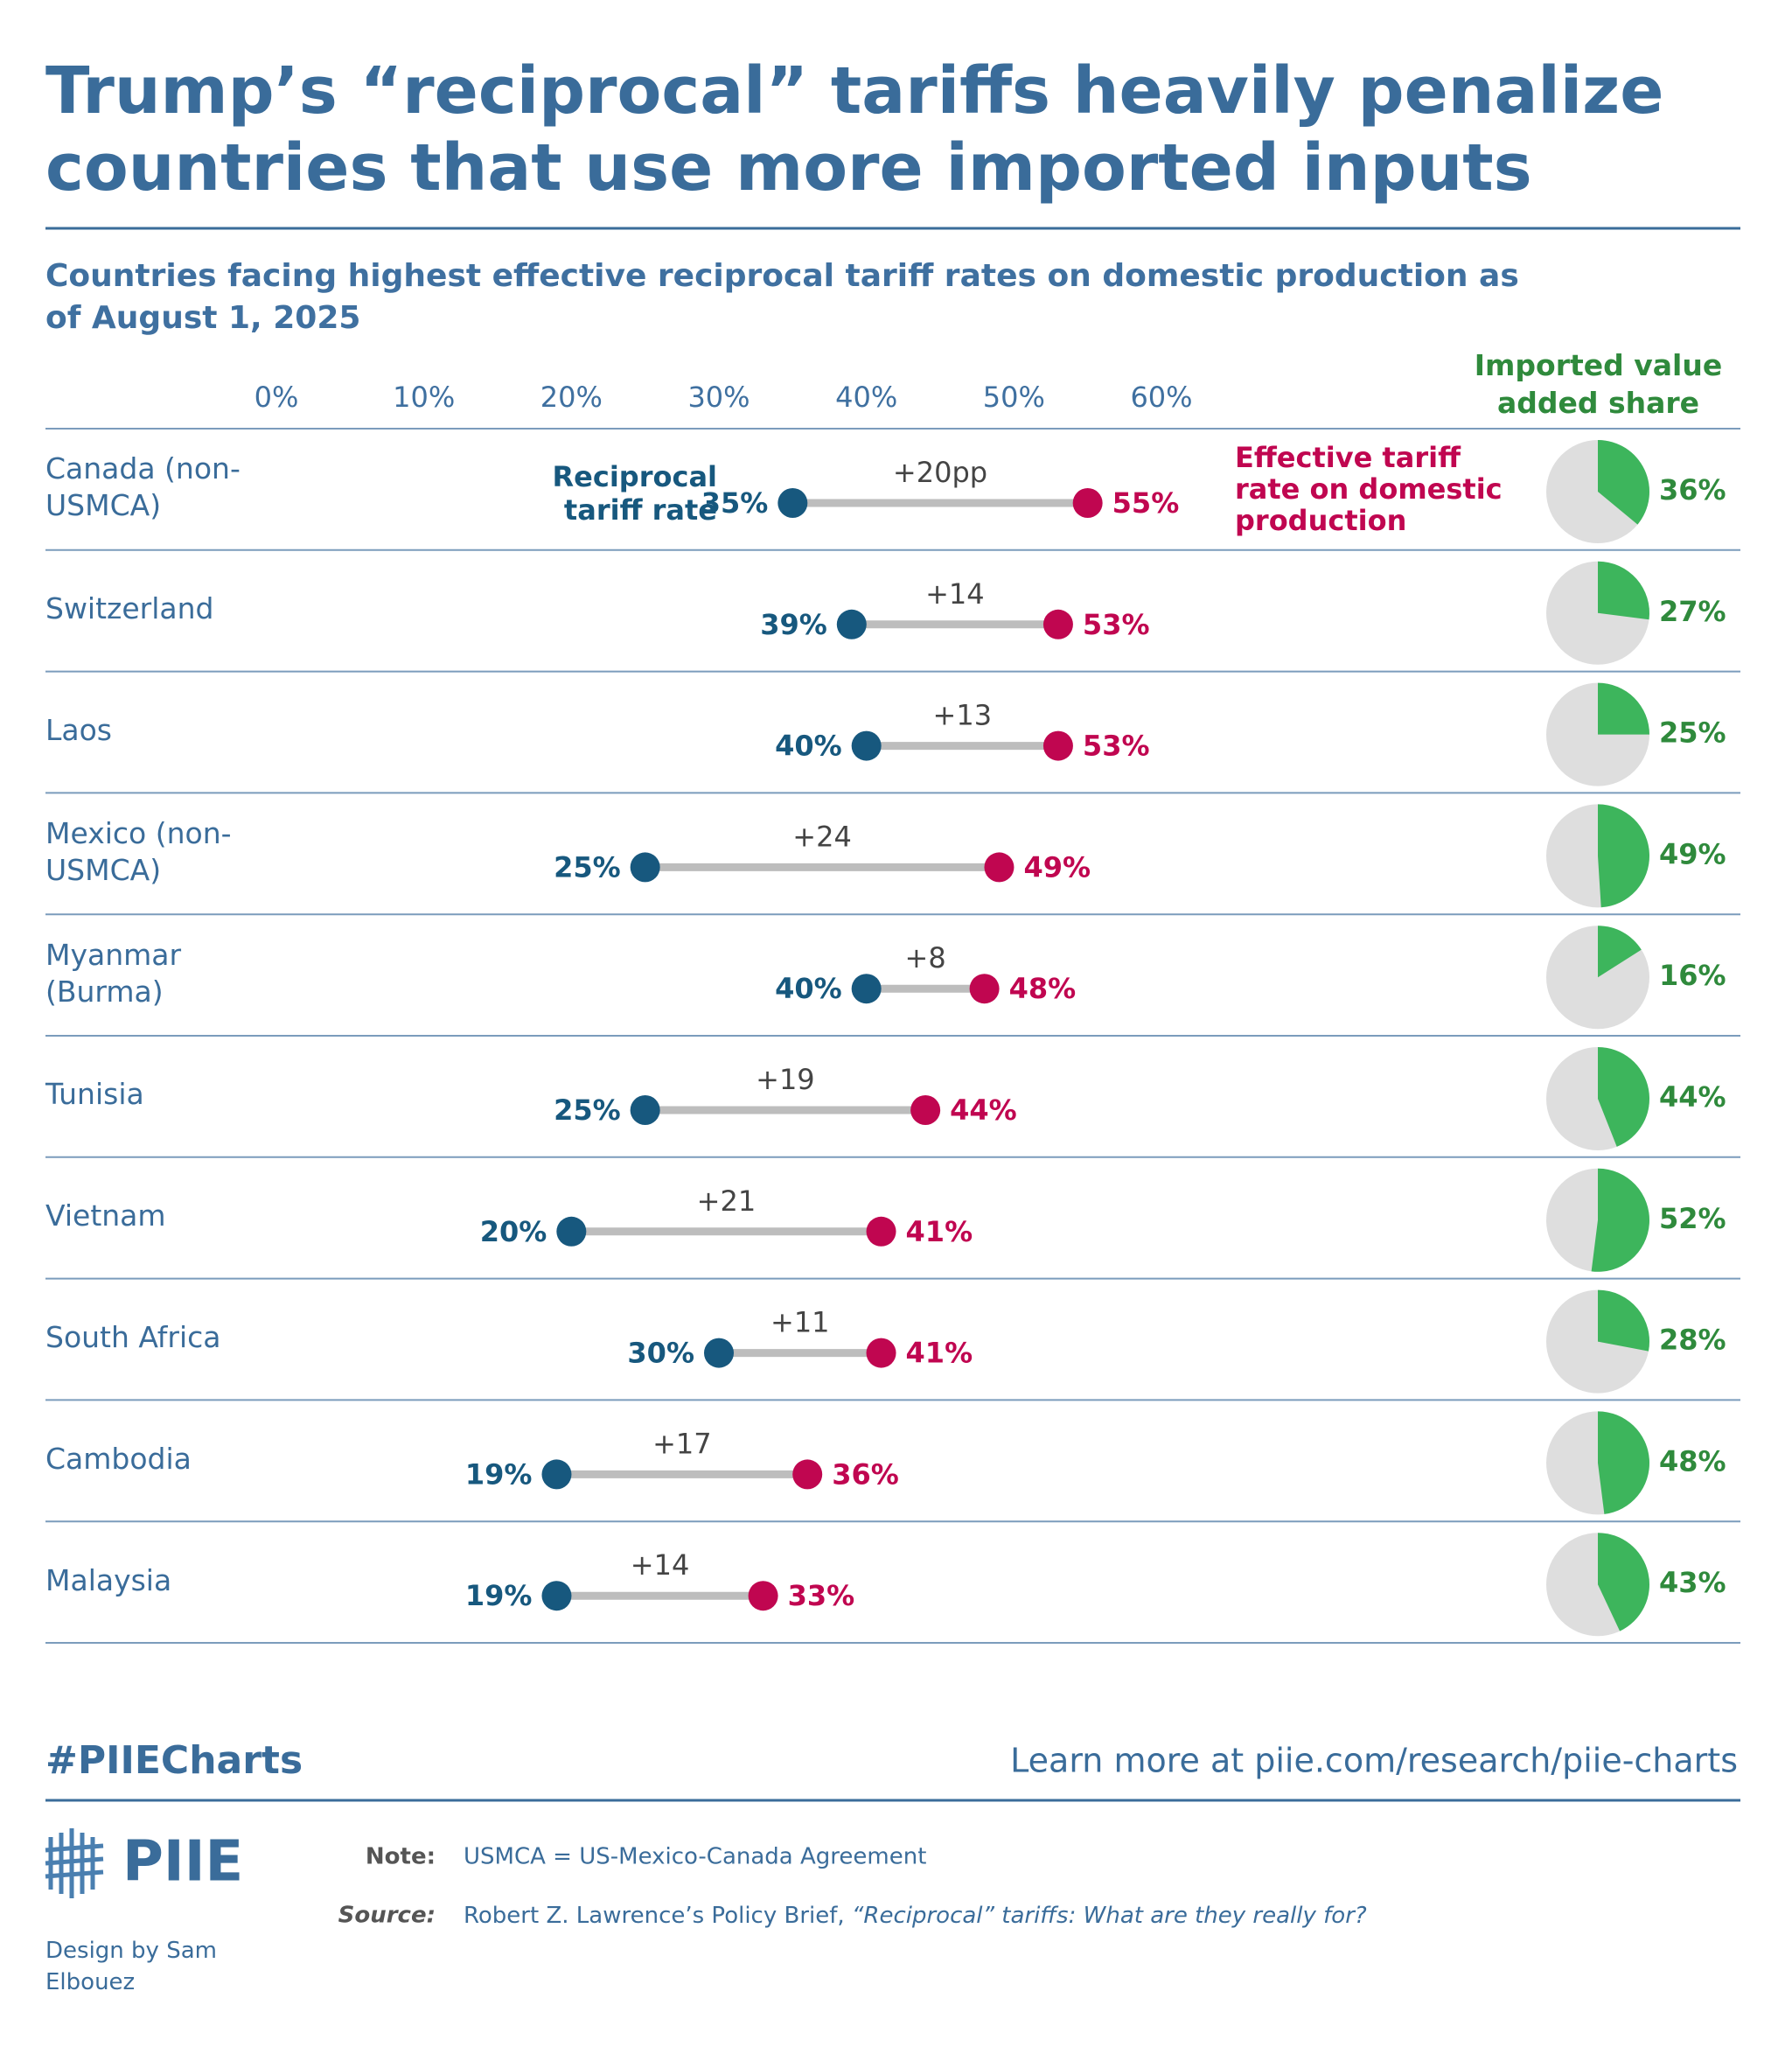 This screenshot has width=1792, height=2047. I want to click on hashtag: #PIIECharts, so click(174, 1760).